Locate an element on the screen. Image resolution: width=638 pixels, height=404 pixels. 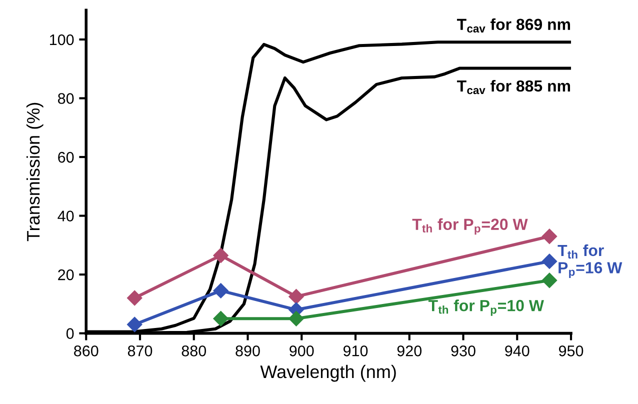
x-tick-label: 880 is located at coordinates (194, 351).